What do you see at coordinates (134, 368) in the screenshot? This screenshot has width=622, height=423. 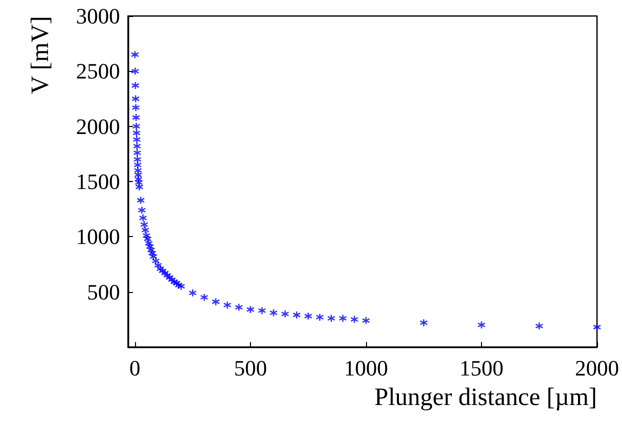 I see `x-tick-label: 0` at bounding box center [134, 368].